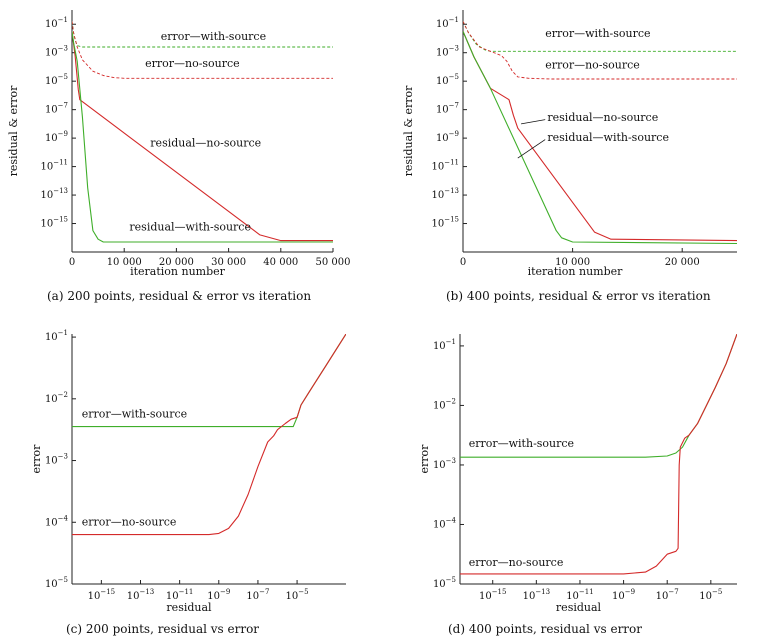 This screenshot has width=765, height=644. I want to click on x-tick-label: 50 000, so click(333, 262).